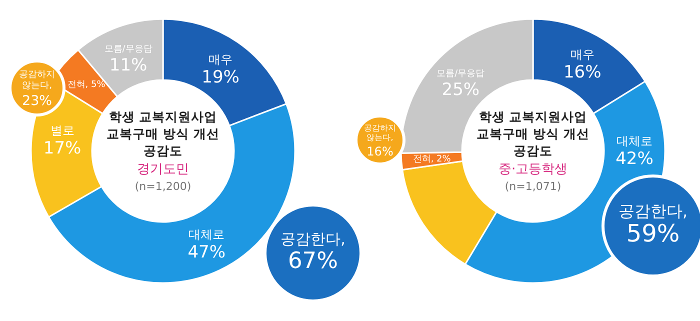  I want to click on text: 공감한다, 59%, so click(653, 224).